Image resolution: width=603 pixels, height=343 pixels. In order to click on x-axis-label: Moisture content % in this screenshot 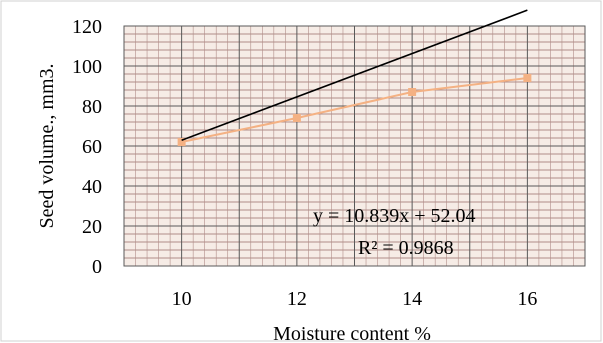, I will do `click(352, 333)`.